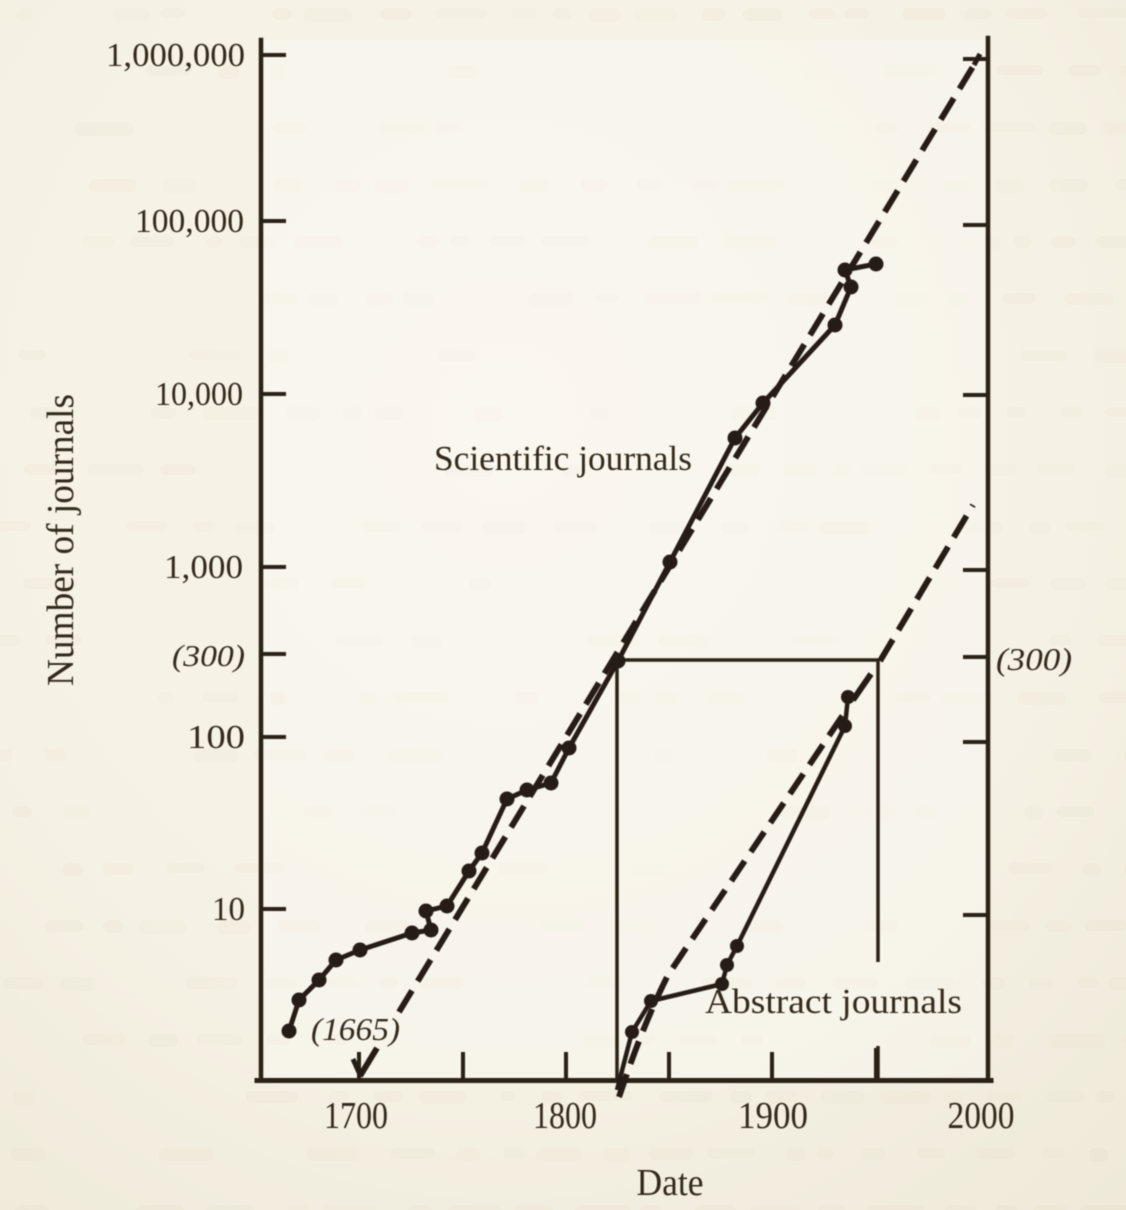  Describe the element at coordinates (981, 1116) in the screenshot. I see `svg-text: 2000` at that location.